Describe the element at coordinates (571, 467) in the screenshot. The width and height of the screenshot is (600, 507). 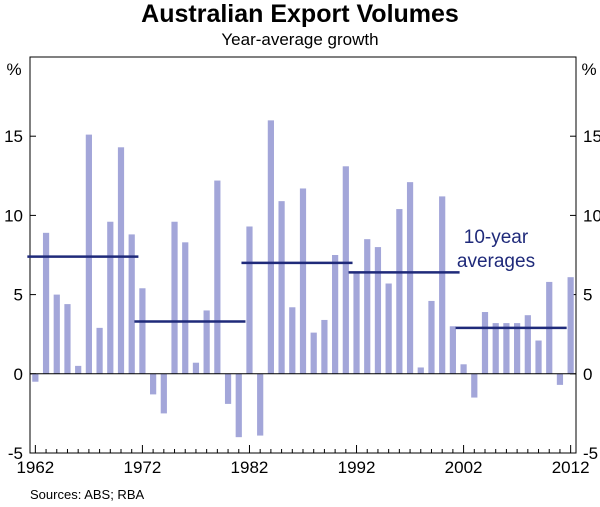
I see `x-tick-label: 2012` at that location.